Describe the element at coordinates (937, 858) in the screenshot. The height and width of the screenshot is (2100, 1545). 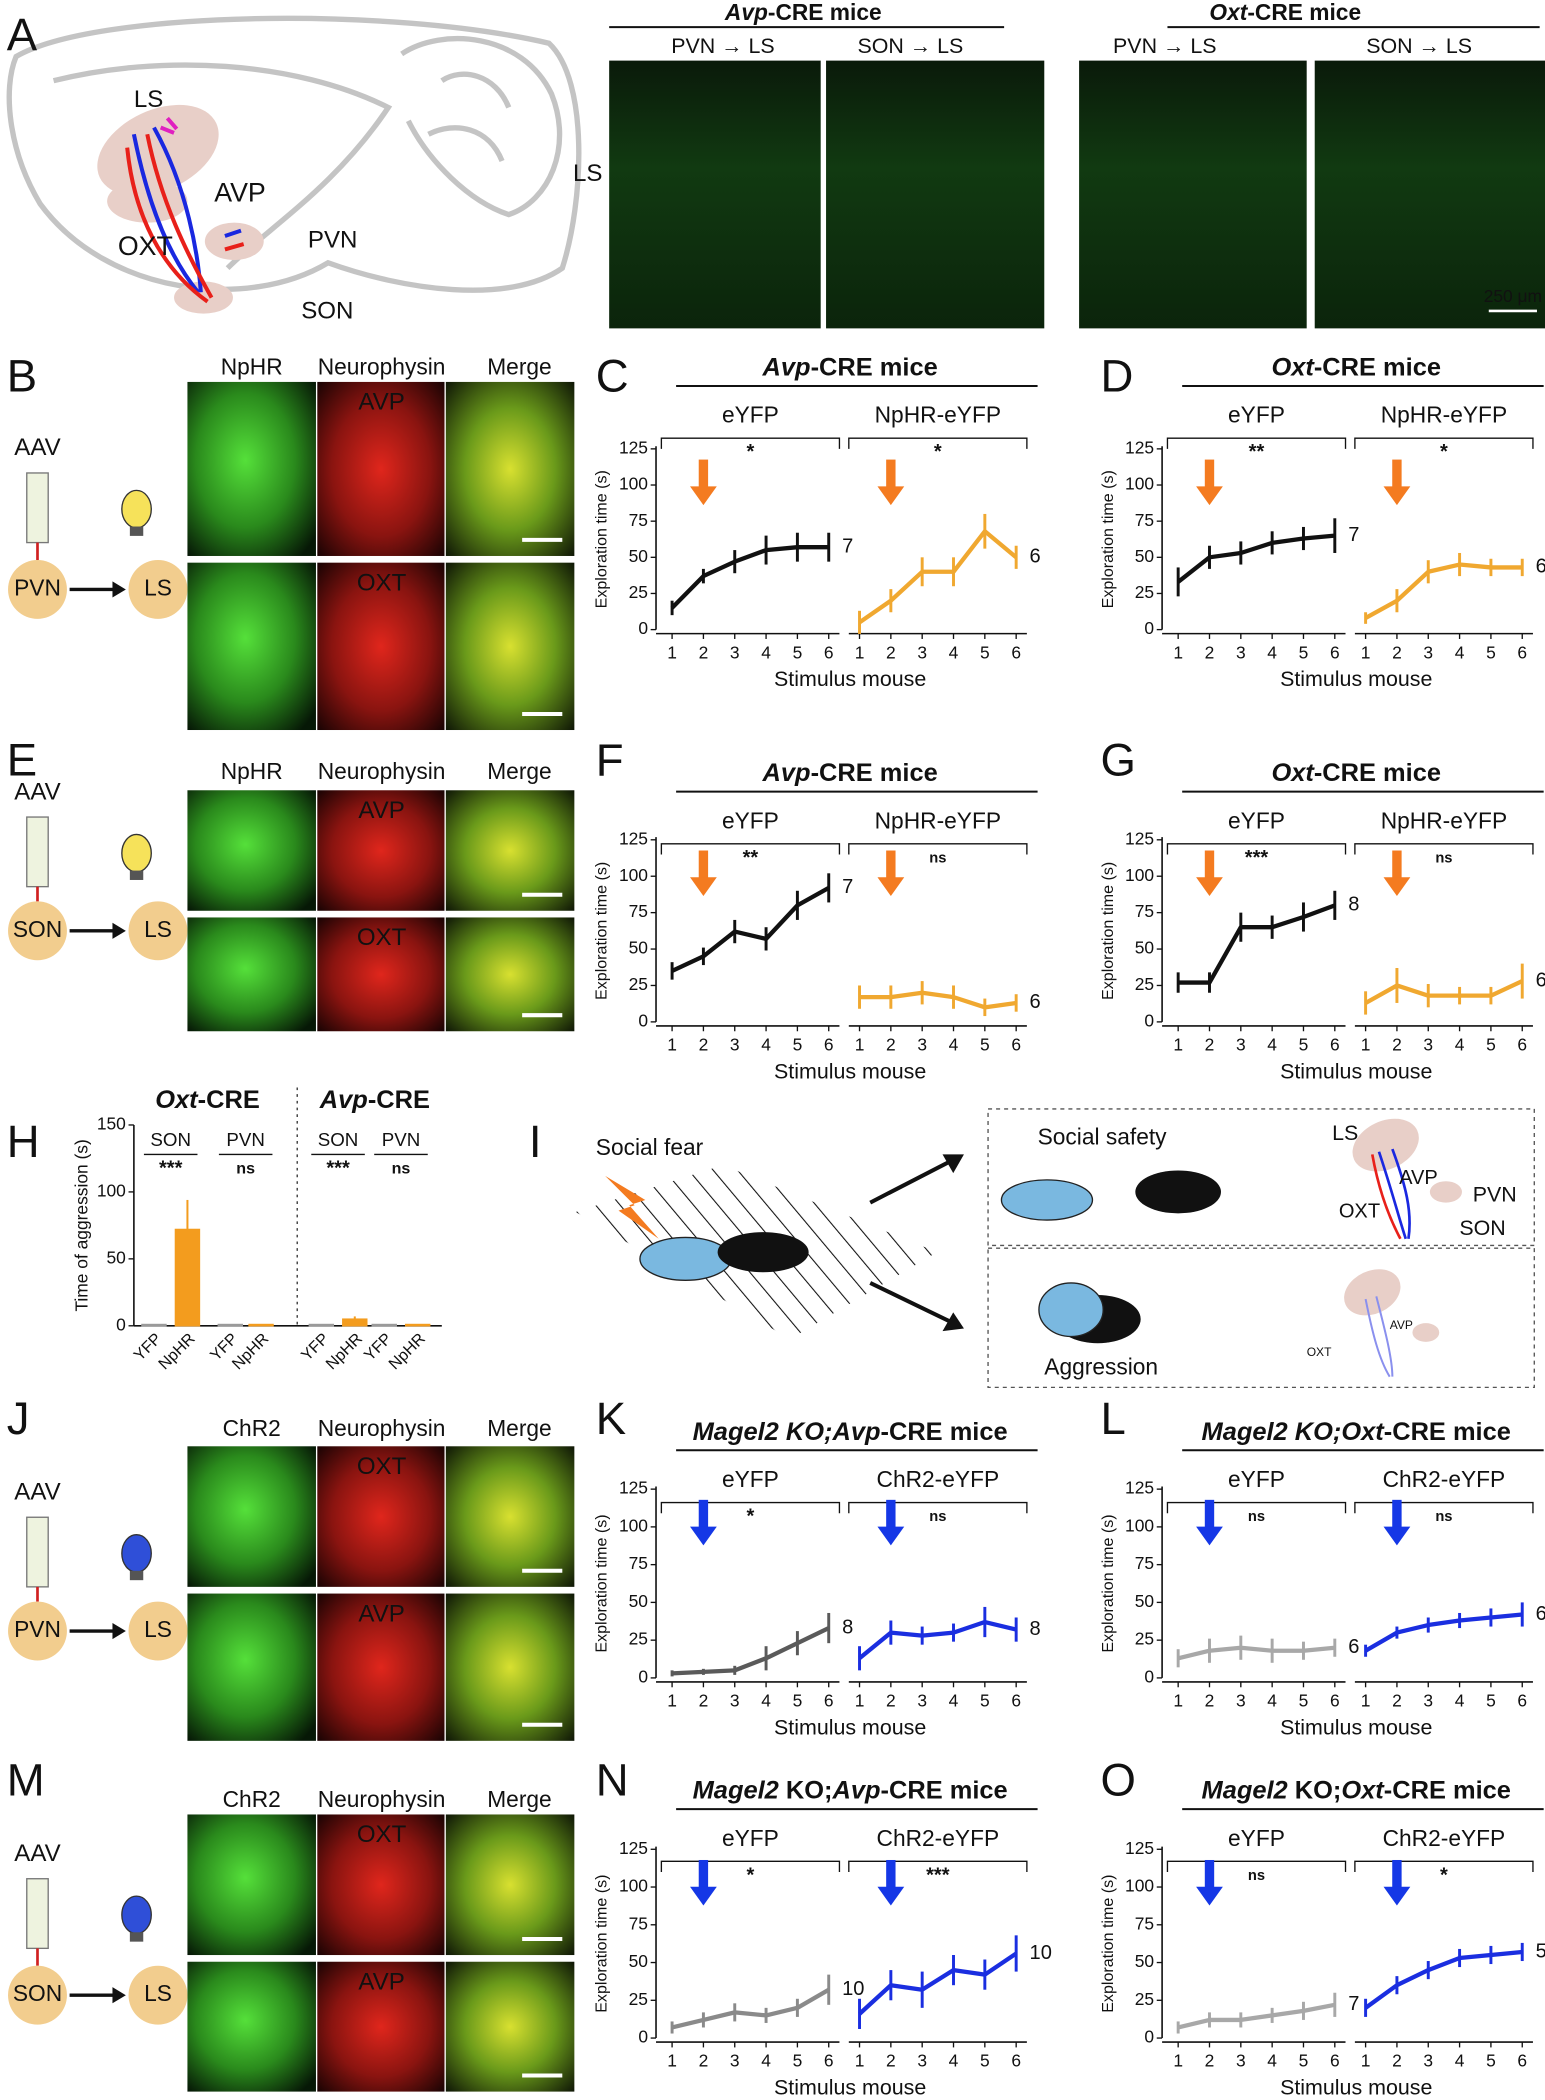
I see `significance: ns` at that location.